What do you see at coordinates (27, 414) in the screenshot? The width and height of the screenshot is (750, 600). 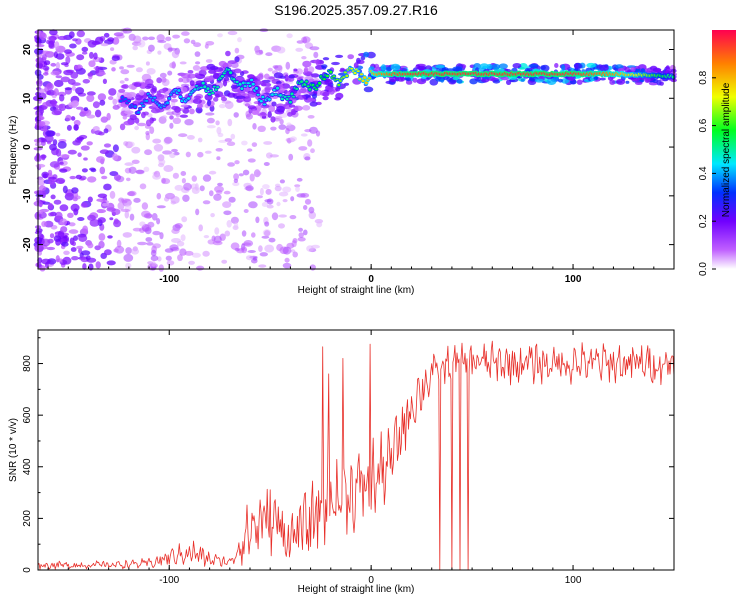 I see `snr-y-tick-label: 600` at bounding box center [27, 414].